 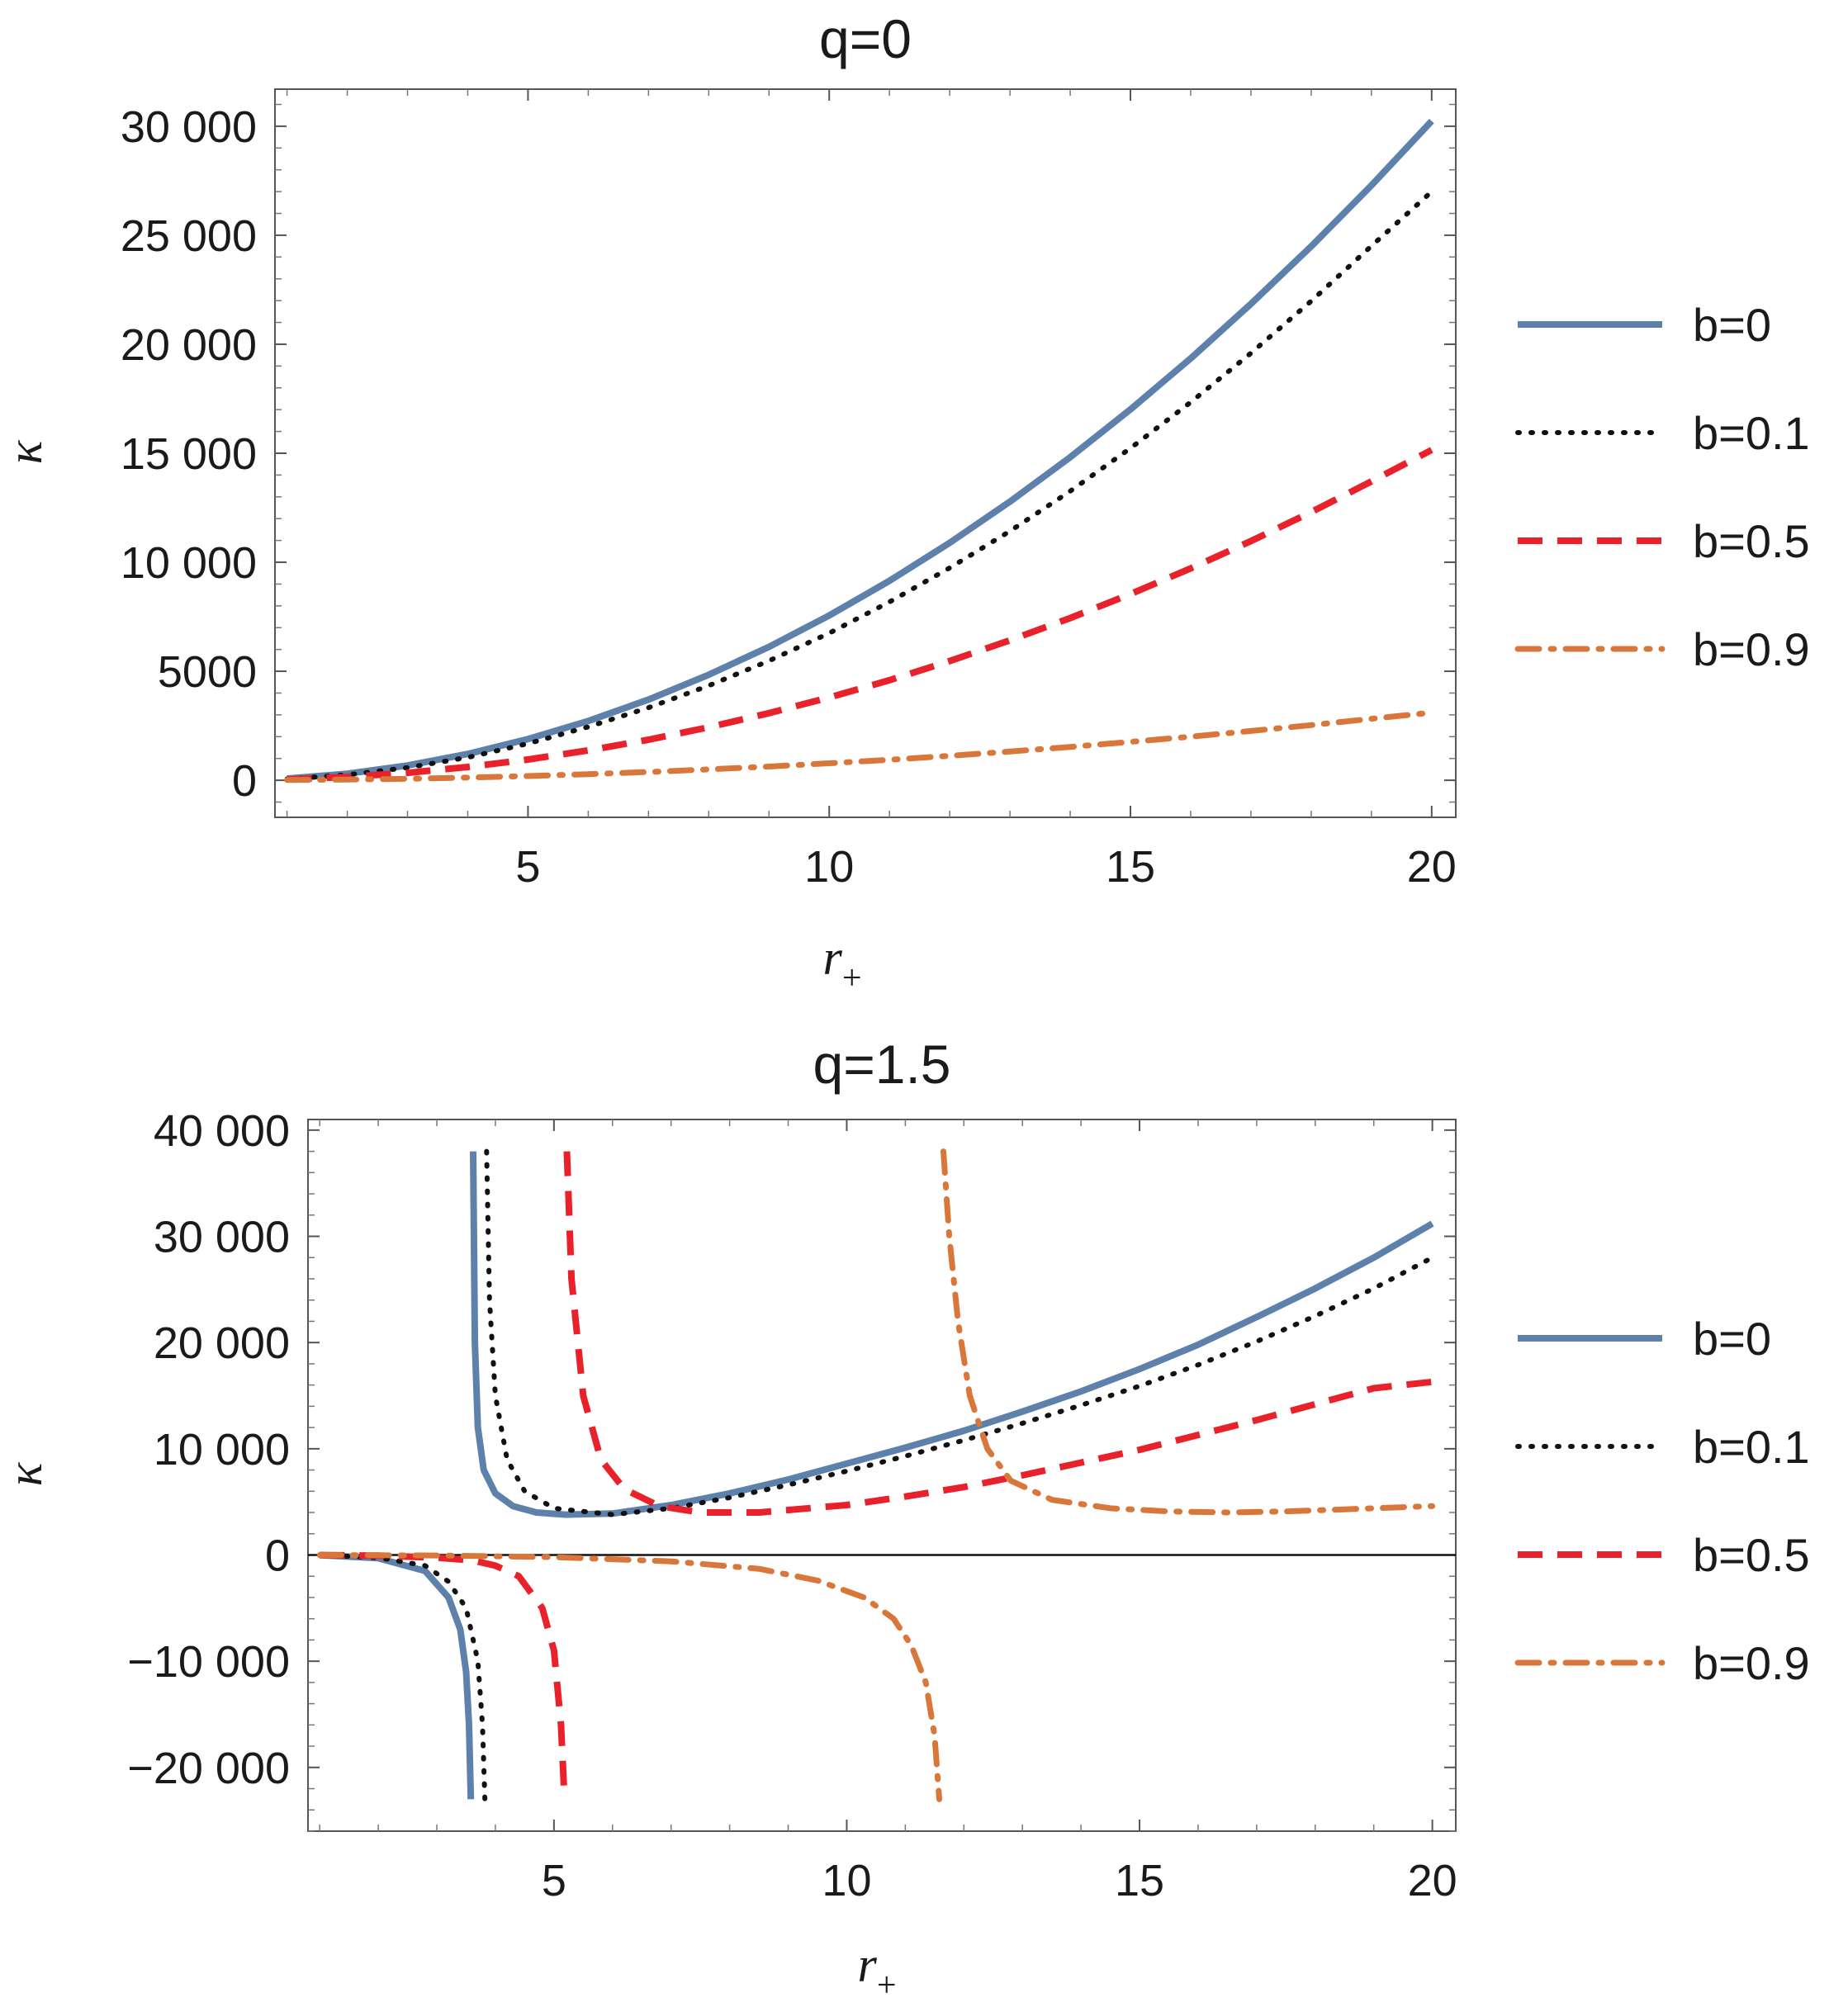 What do you see at coordinates (209, 1662) in the screenshot?
I see `y-tick-label: −10 000` at bounding box center [209, 1662].